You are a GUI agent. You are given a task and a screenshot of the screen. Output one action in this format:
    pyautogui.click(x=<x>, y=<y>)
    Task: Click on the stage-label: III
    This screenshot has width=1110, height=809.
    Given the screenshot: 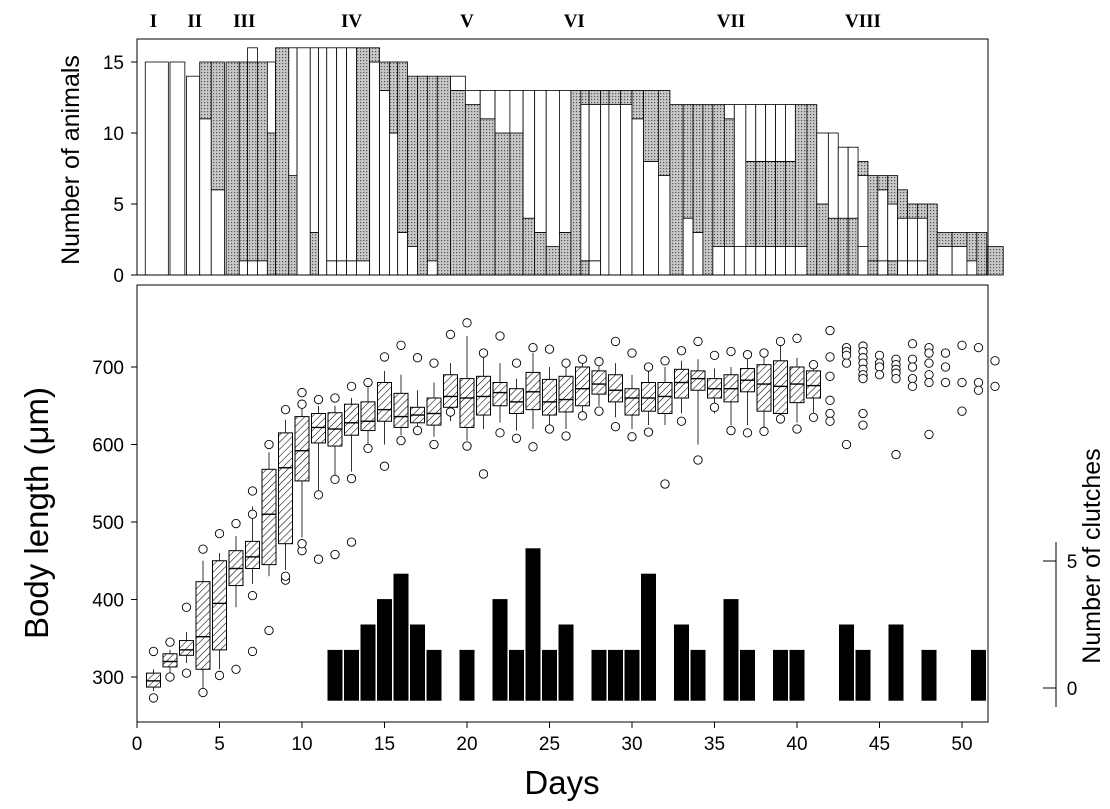 What is the action you would take?
    pyautogui.click(x=244, y=21)
    